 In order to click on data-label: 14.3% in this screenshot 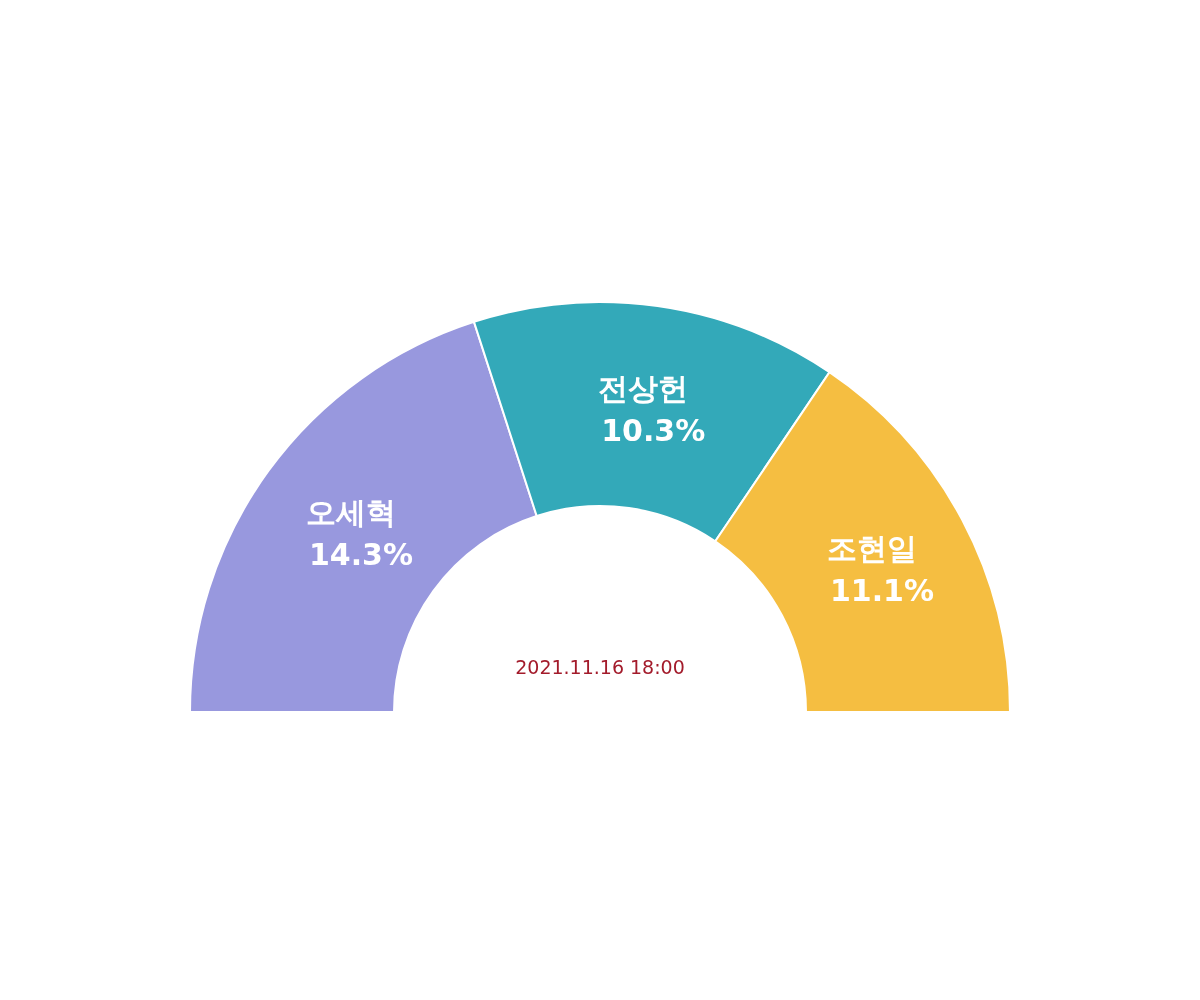, I will do `click(361, 554)`.